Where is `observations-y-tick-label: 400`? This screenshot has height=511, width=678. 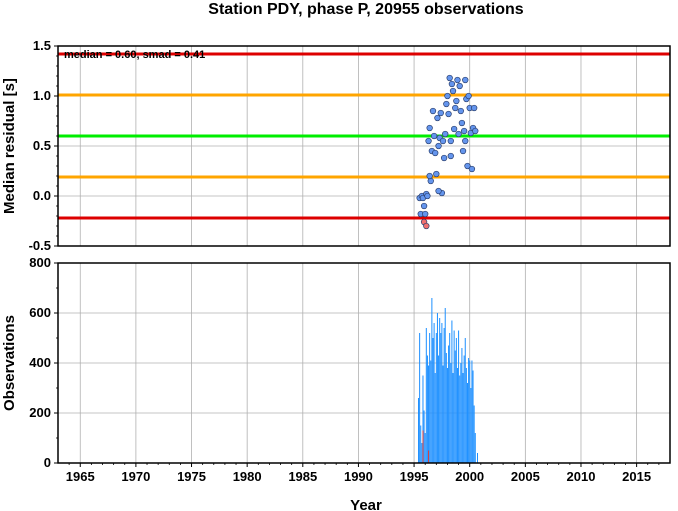 observations-y-tick-label: 400 is located at coordinates (40, 362).